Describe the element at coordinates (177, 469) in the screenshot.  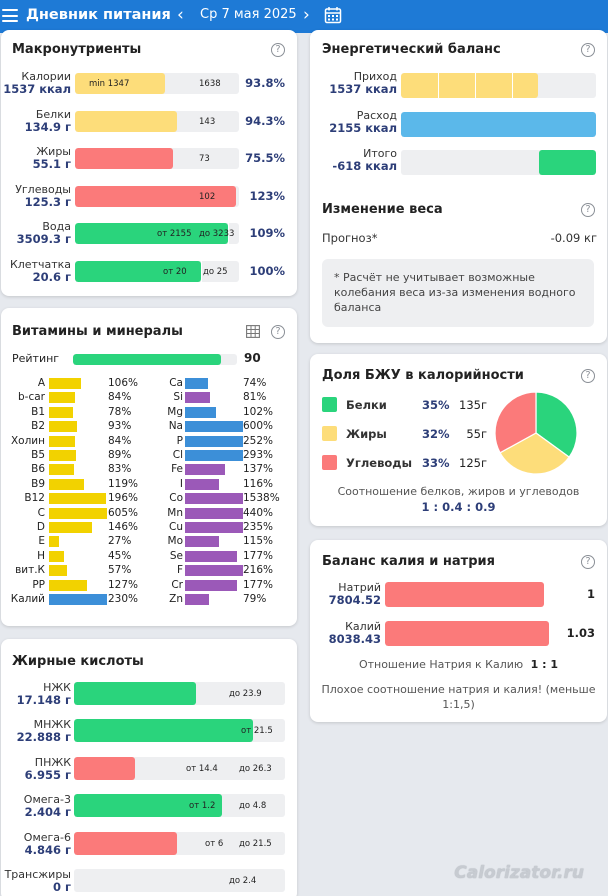
I see `nutrient-name: Fe` at that location.